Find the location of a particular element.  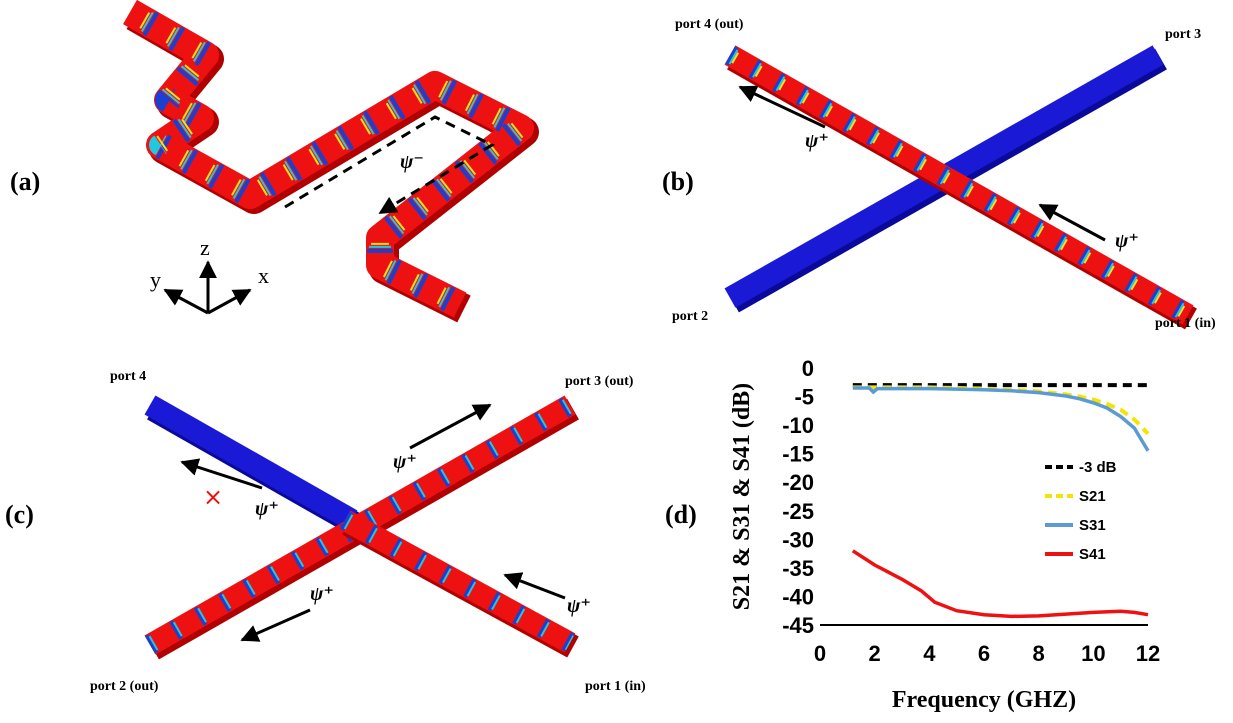

mode-psi-c-1: ψ⁺ is located at coordinates (267, 509).